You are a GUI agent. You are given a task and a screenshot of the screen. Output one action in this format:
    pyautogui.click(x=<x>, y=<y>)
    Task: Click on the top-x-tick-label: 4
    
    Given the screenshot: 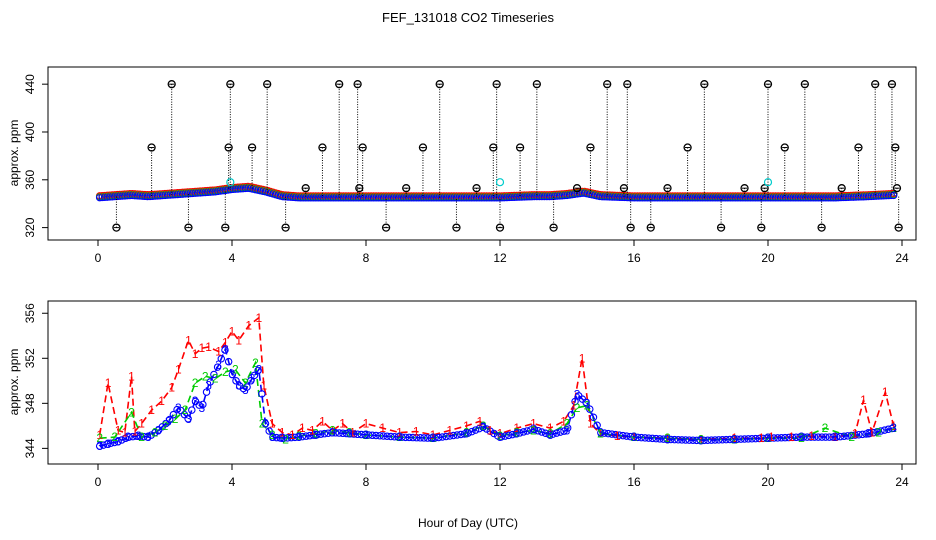 What is the action you would take?
    pyautogui.click(x=232, y=258)
    